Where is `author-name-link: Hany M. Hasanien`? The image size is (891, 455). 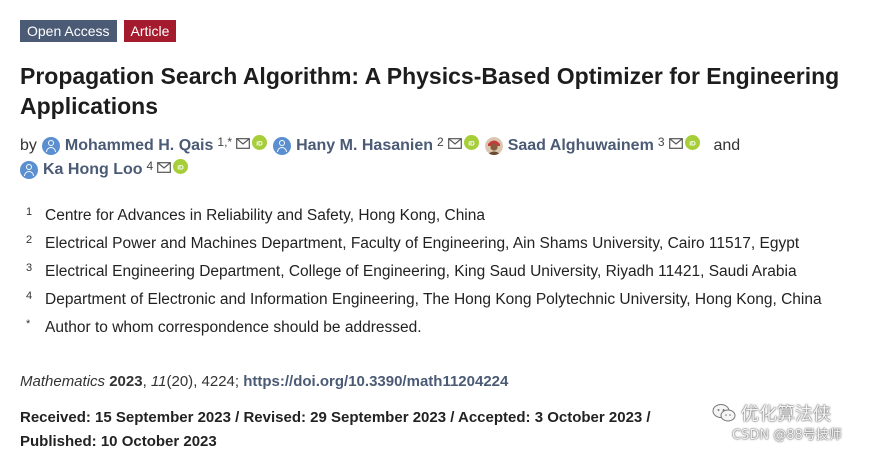 author-name-link: Hany M. Hasanien is located at coordinates (365, 145).